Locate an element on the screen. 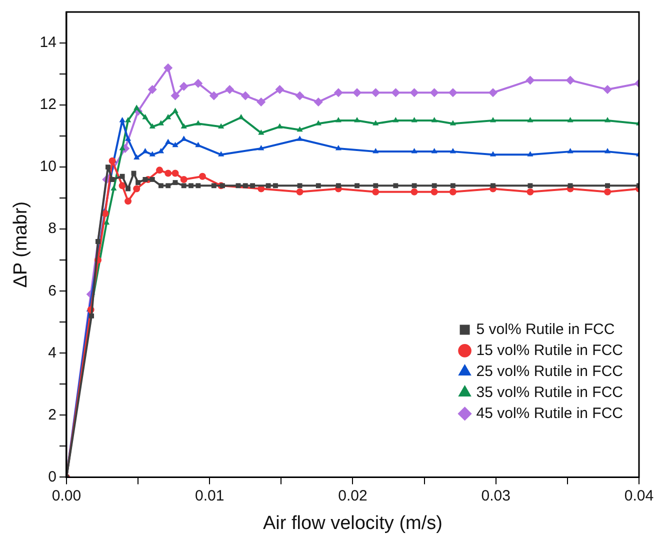 The width and height of the screenshot is (667, 543). x-tick-label: 0.00 is located at coordinates (67, 495).